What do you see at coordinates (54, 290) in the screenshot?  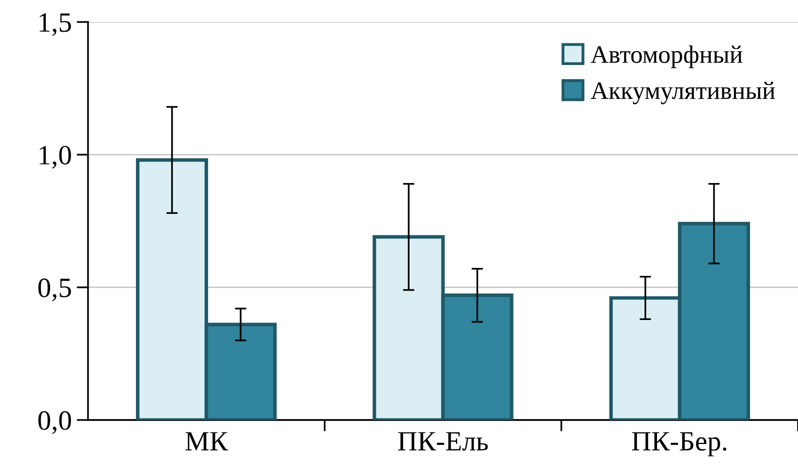 I see `y-tick-label: 0,5` at bounding box center [54, 290].